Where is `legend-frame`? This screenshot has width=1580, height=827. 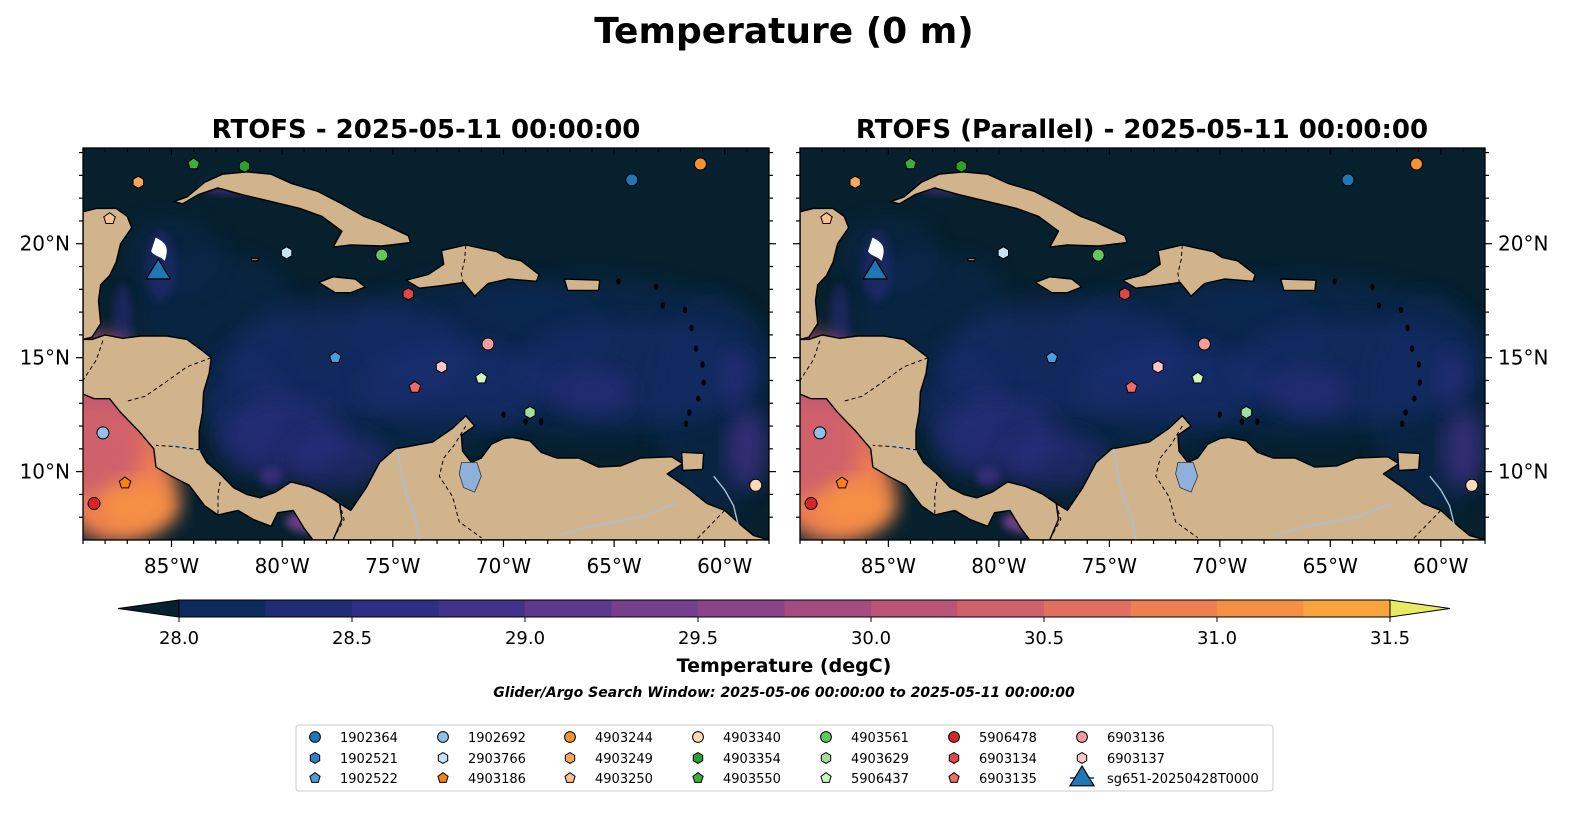
legend-frame is located at coordinates (784, 758).